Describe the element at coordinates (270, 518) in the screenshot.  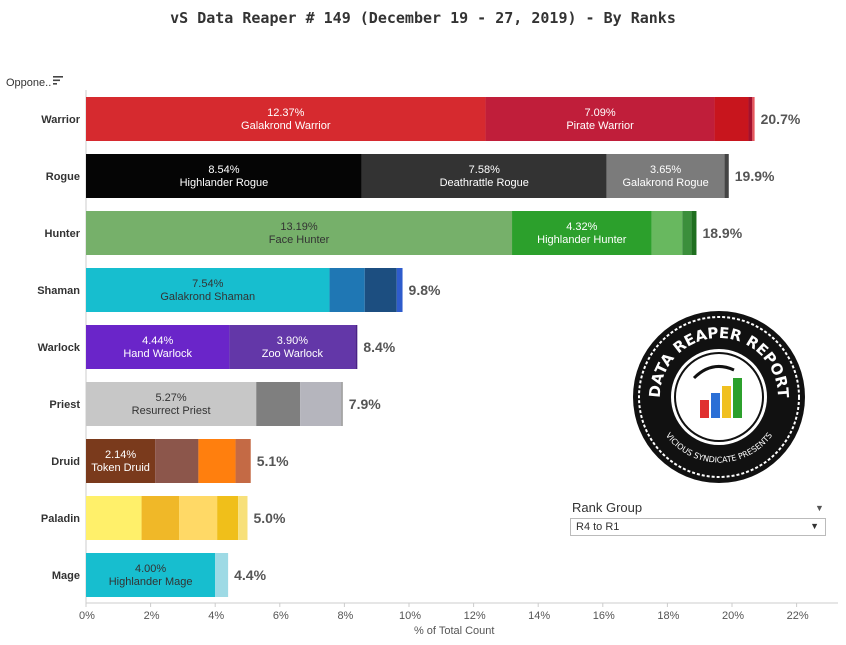
I see `bar-total-label: 5.0%` at that location.